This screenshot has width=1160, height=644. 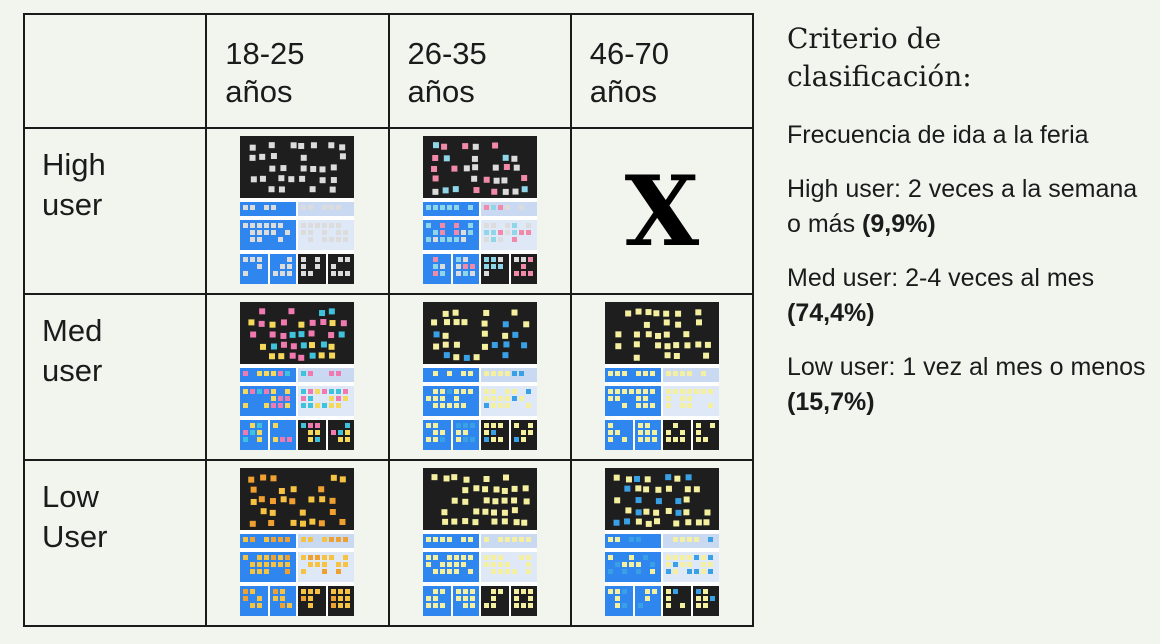 I want to click on board-cell, so click(x=479, y=377).